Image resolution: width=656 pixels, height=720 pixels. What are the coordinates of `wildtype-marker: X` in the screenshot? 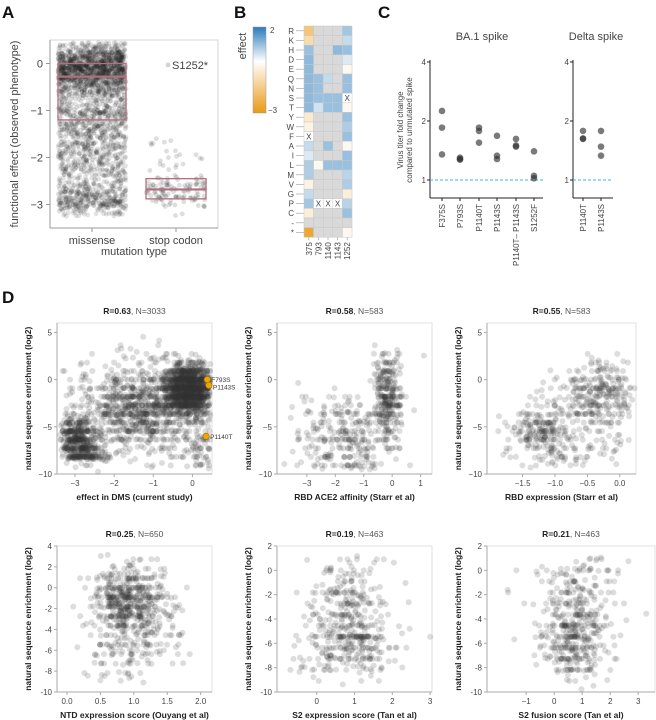 It's located at (348, 98).